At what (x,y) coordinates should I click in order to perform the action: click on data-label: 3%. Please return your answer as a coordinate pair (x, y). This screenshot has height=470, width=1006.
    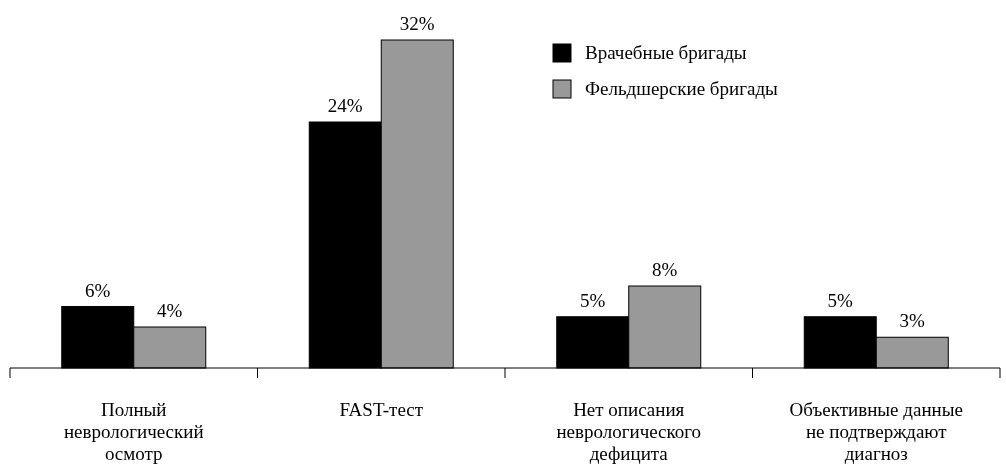
    Looking at the image, I should click on (912, 321).